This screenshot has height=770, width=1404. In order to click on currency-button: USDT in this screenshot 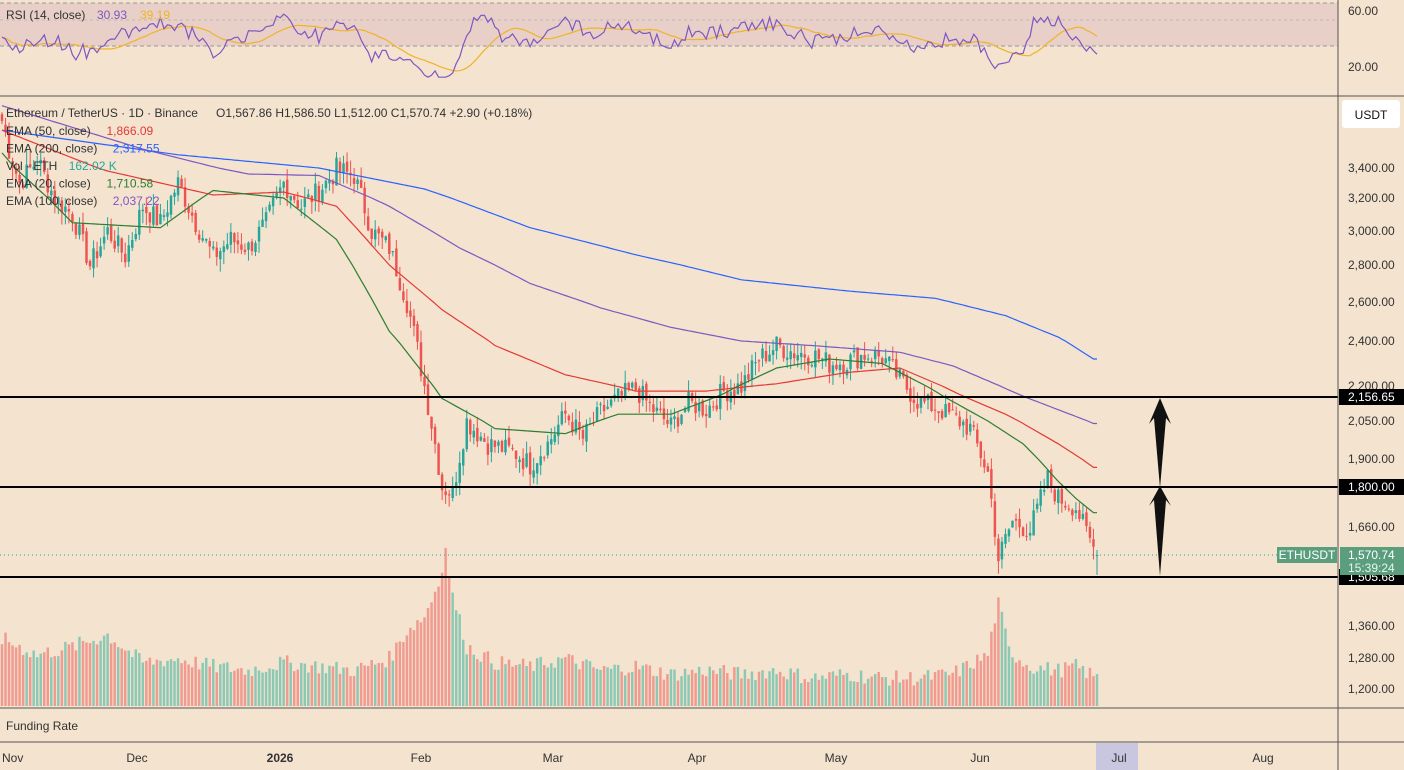, I will do `click(1371, 114)`.